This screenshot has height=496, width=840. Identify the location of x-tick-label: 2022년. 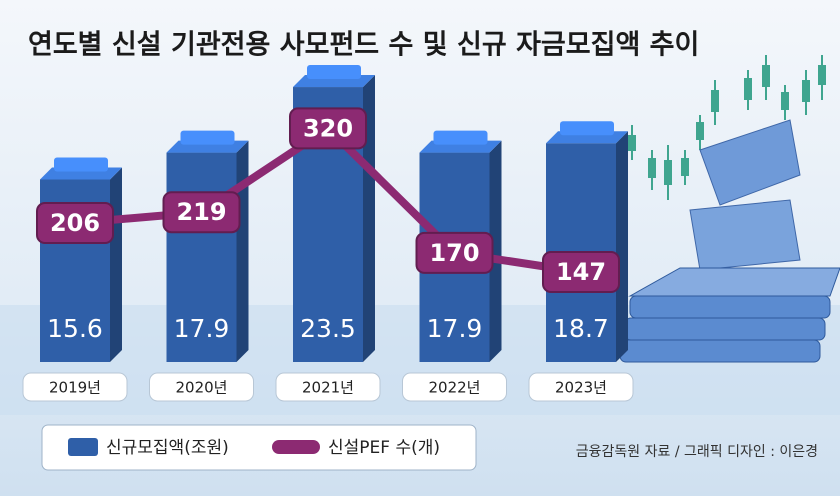
(455, 388).